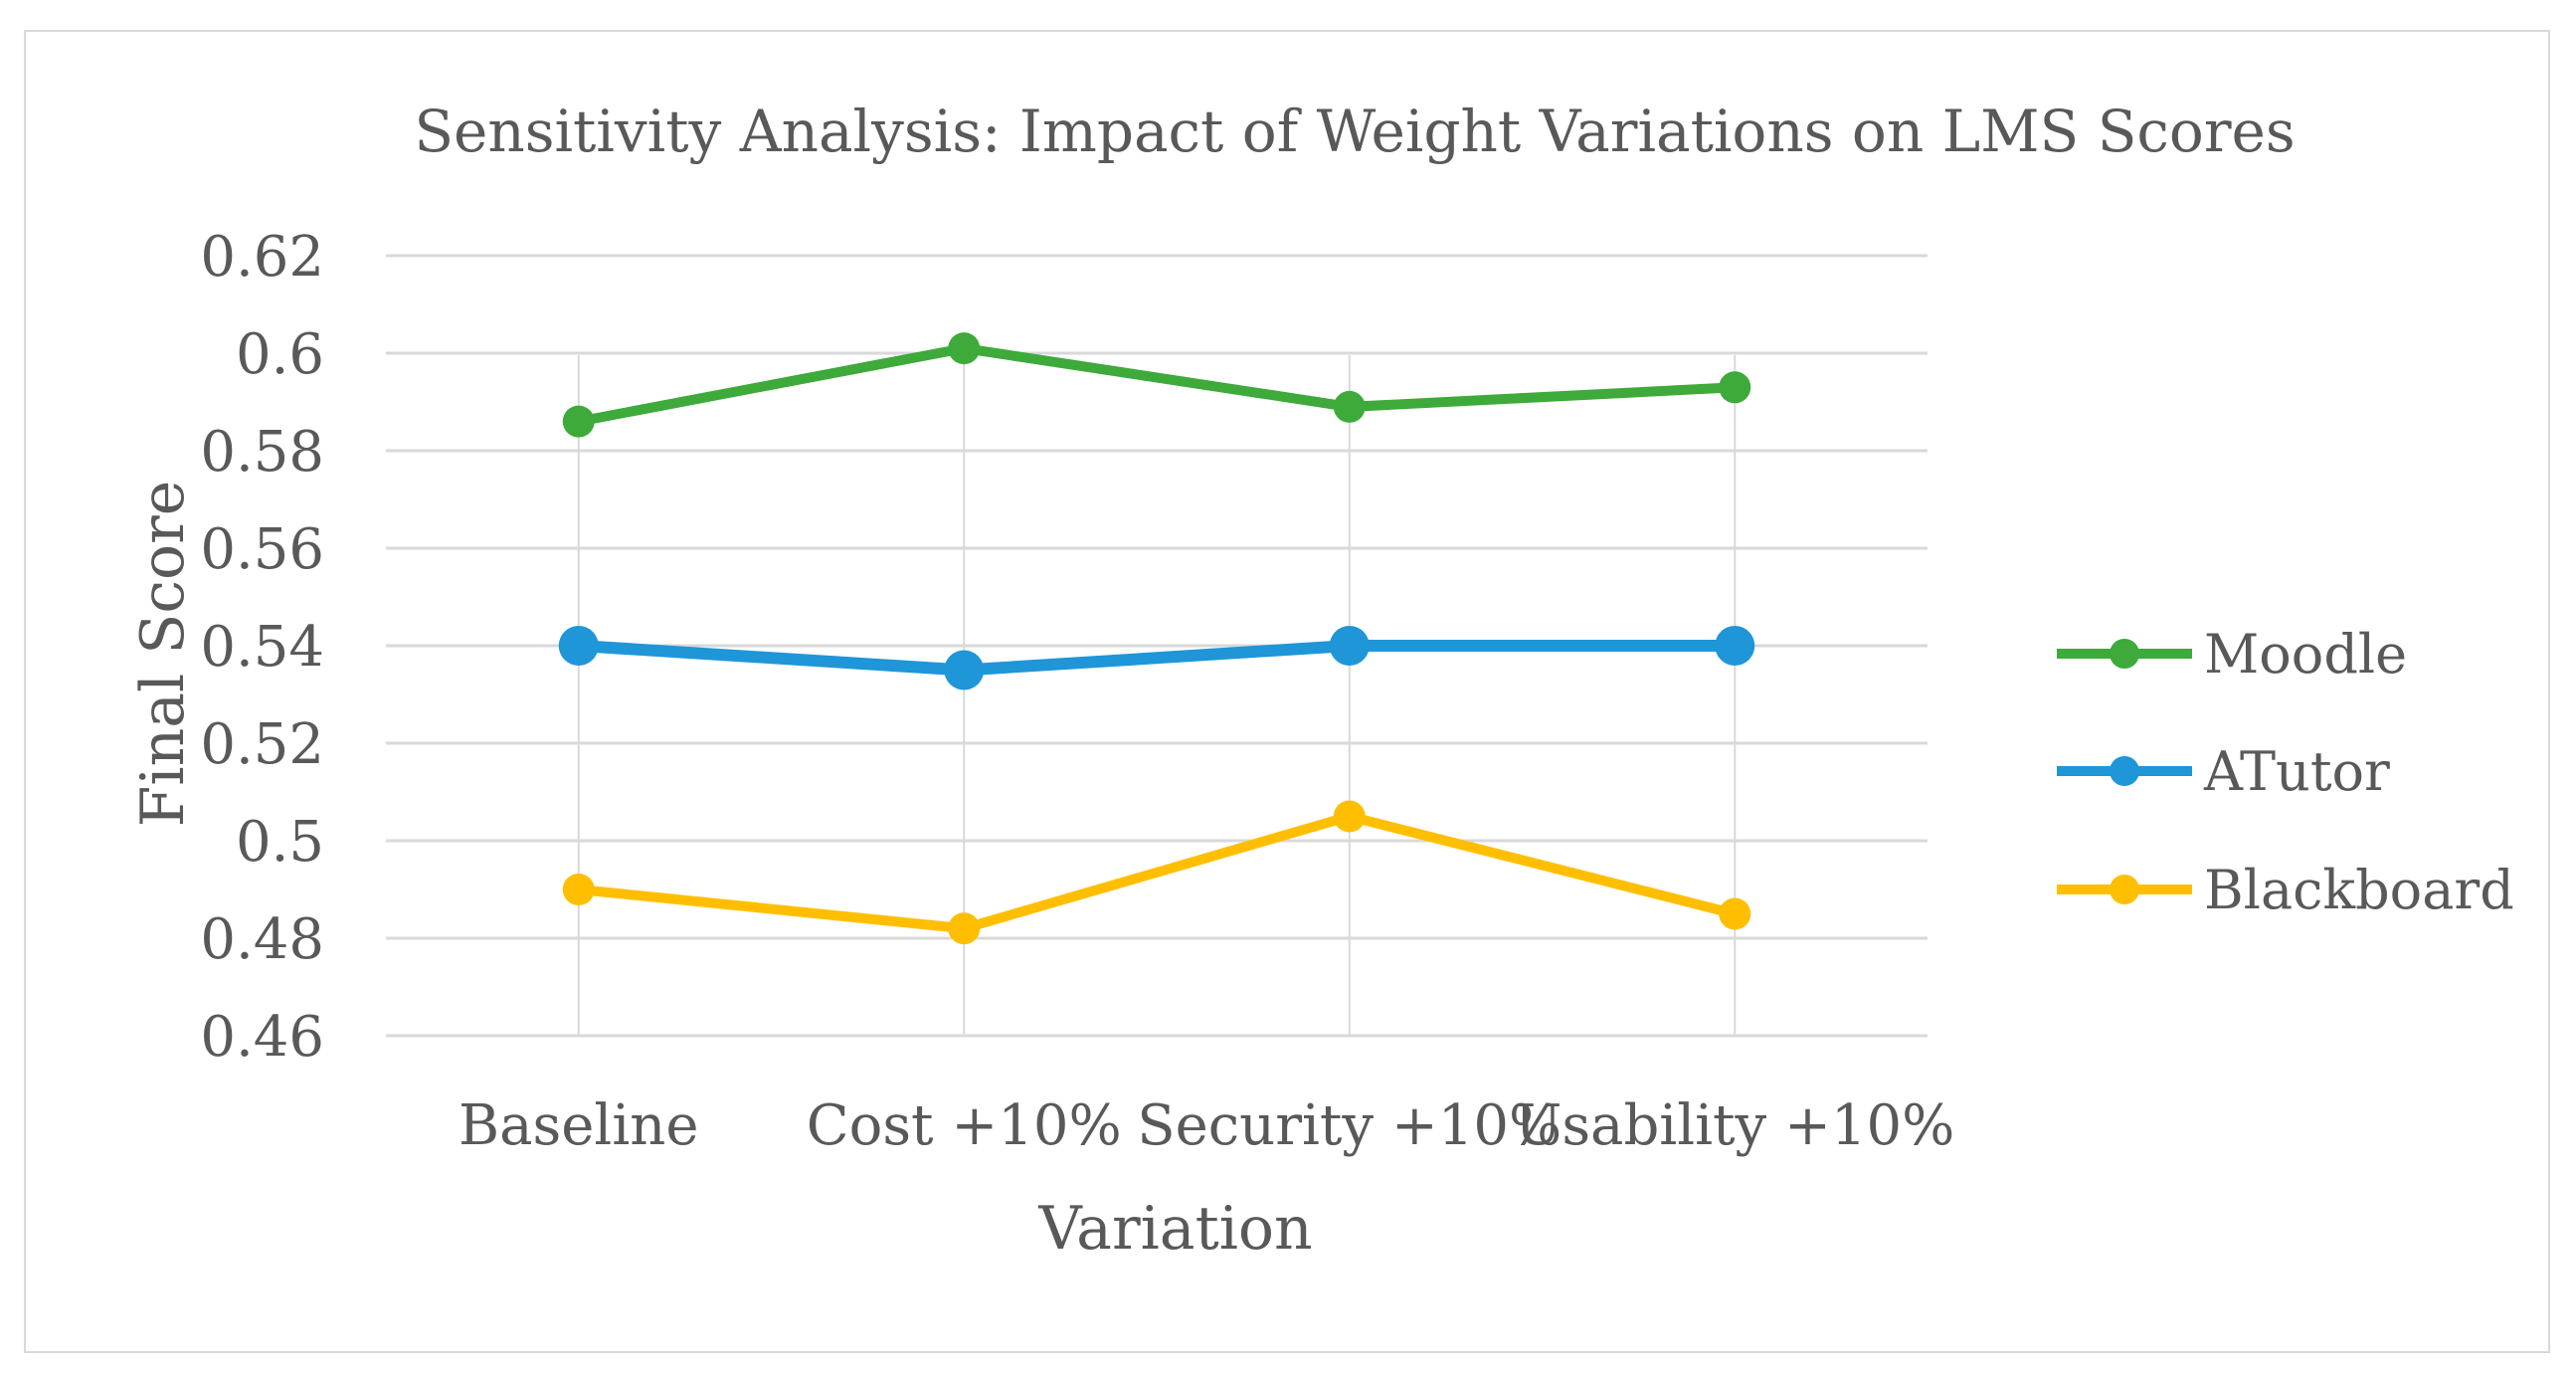 The height and width of the screenshot is (1376, 2576). I want to click on y-axis-title: Final Score, so click(163, 654).